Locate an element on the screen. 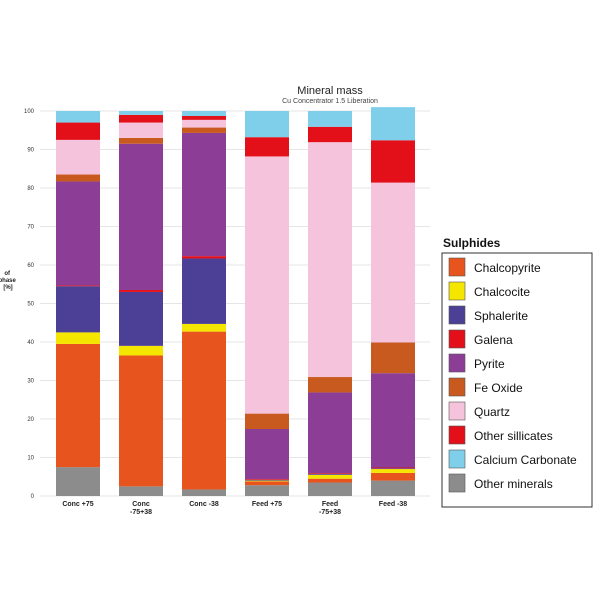 Image resolution: width=600 pixels, height=600 pixels. y-tick-label: 90 is located at coordinates (30, 151).